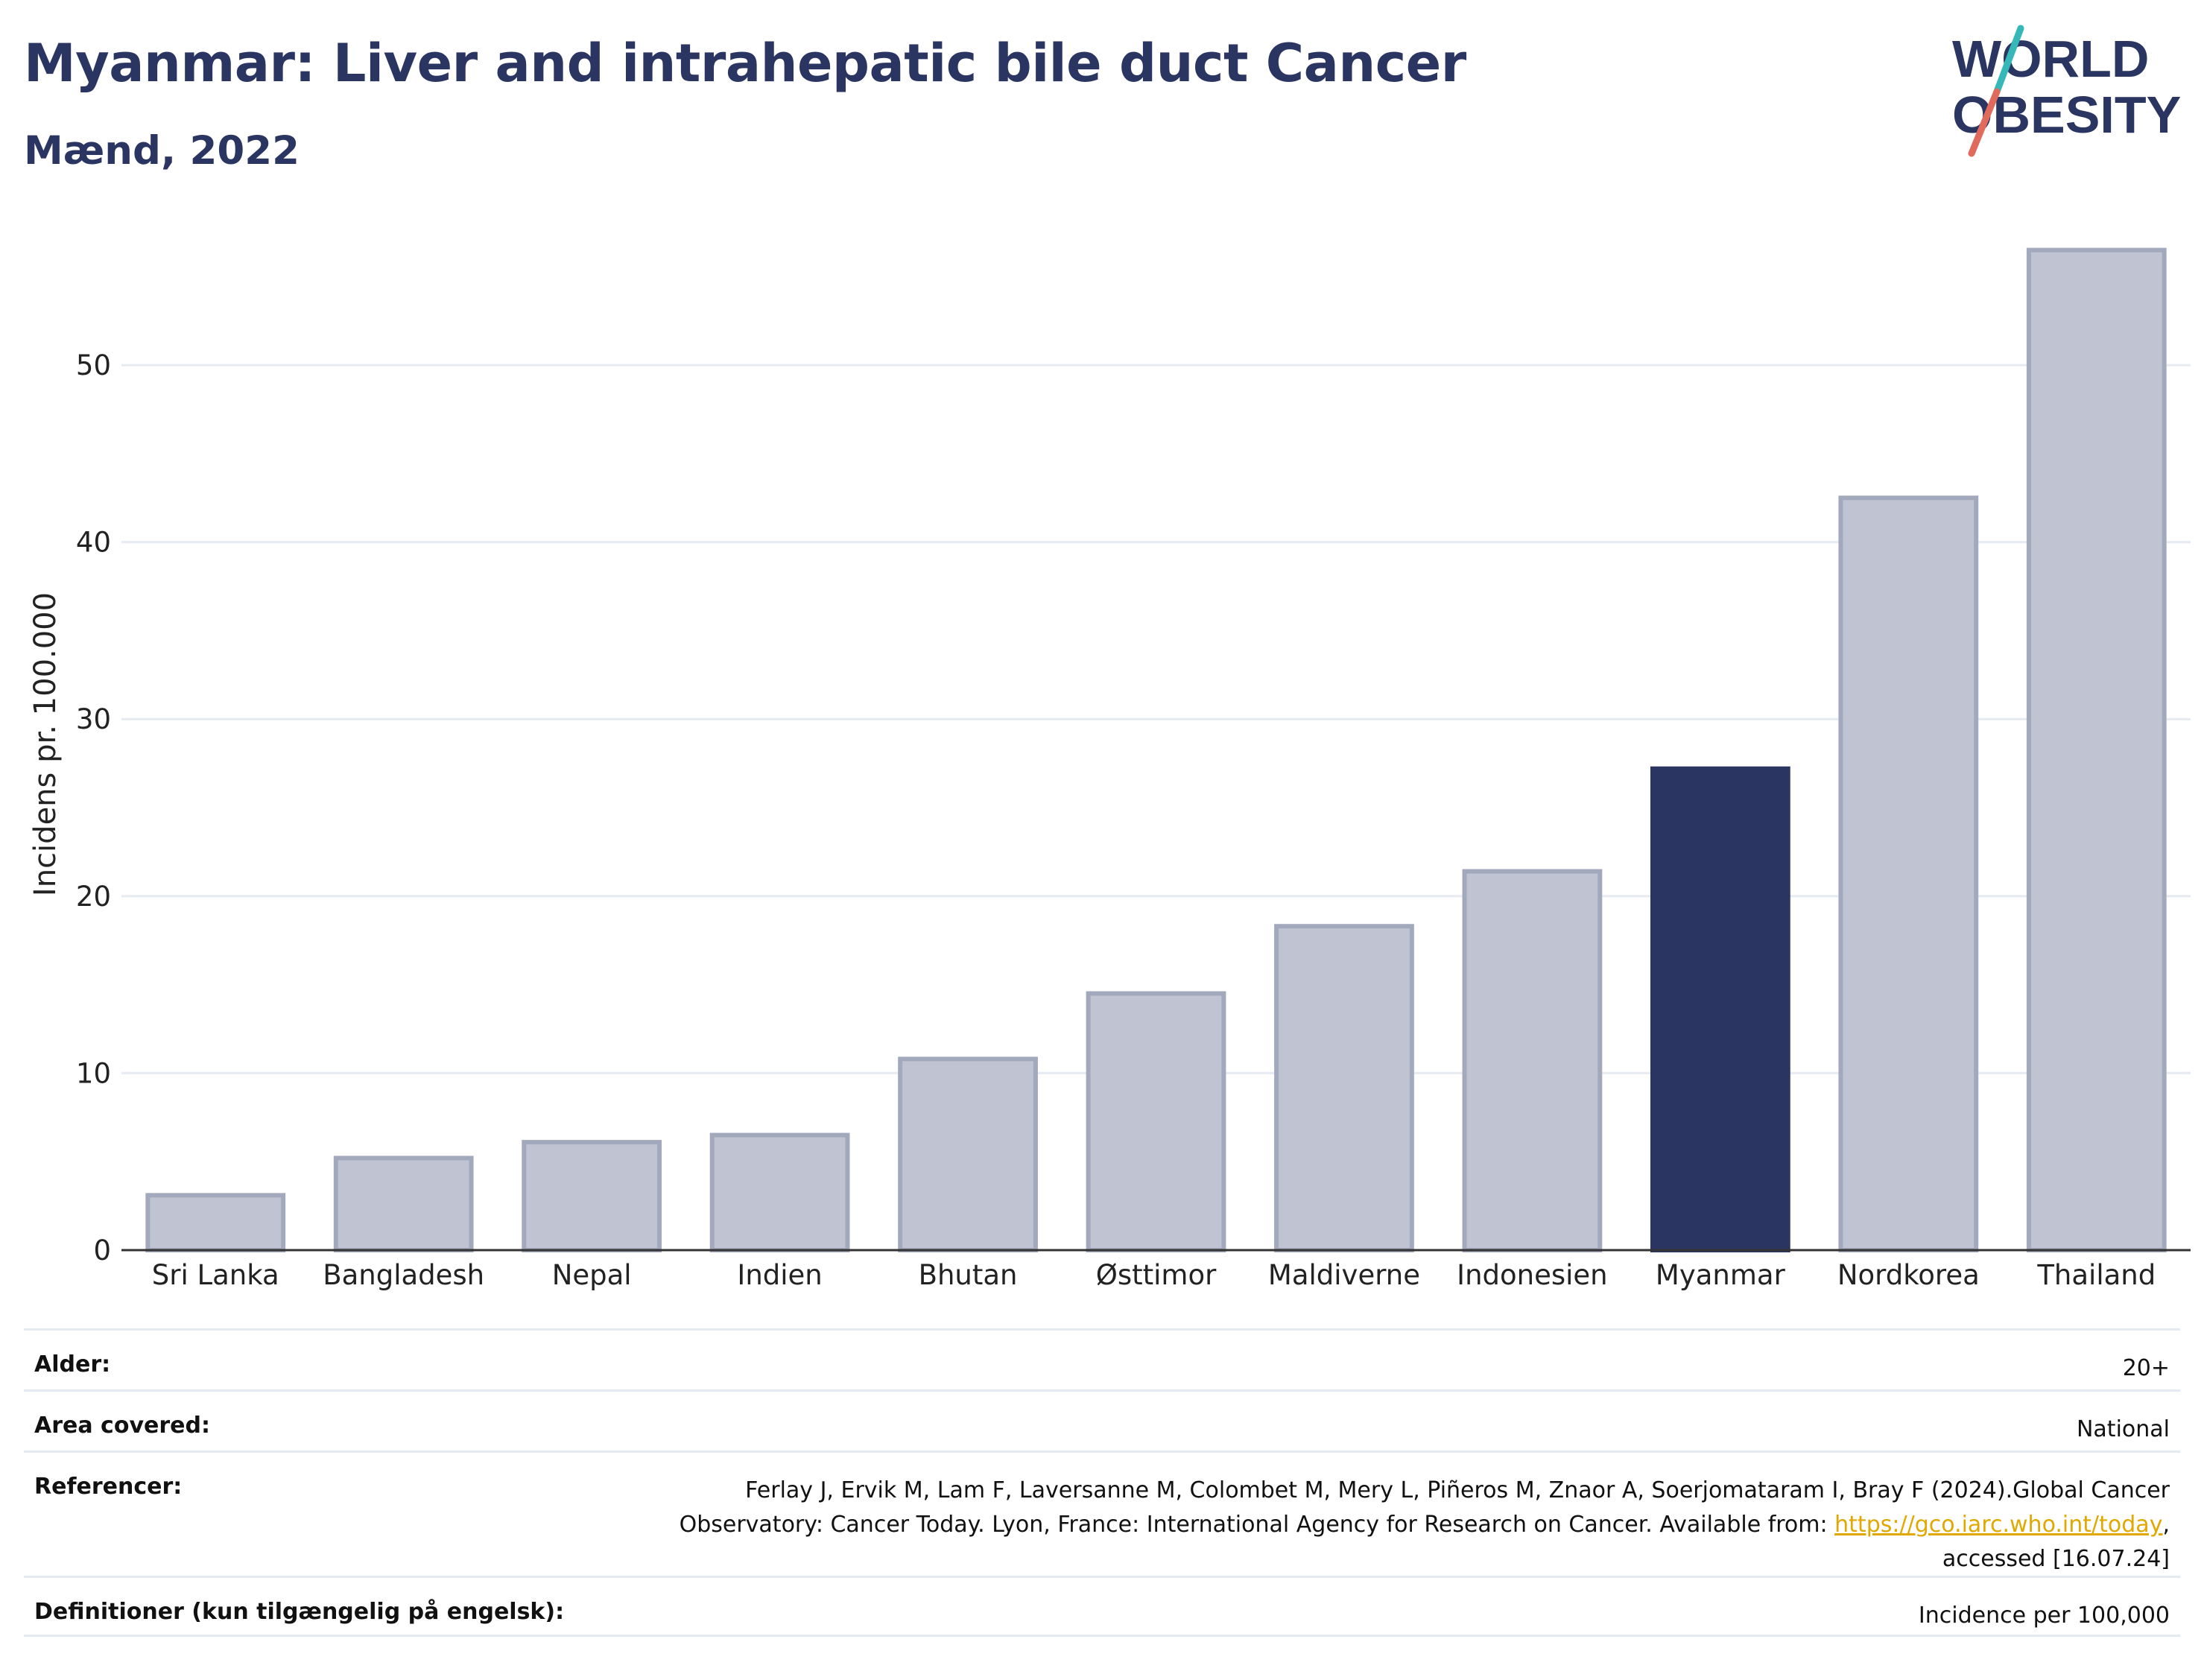 This screenshot has width=2204, height=1680. I want to click on area-label: Area covered:, so click(122, 1426).